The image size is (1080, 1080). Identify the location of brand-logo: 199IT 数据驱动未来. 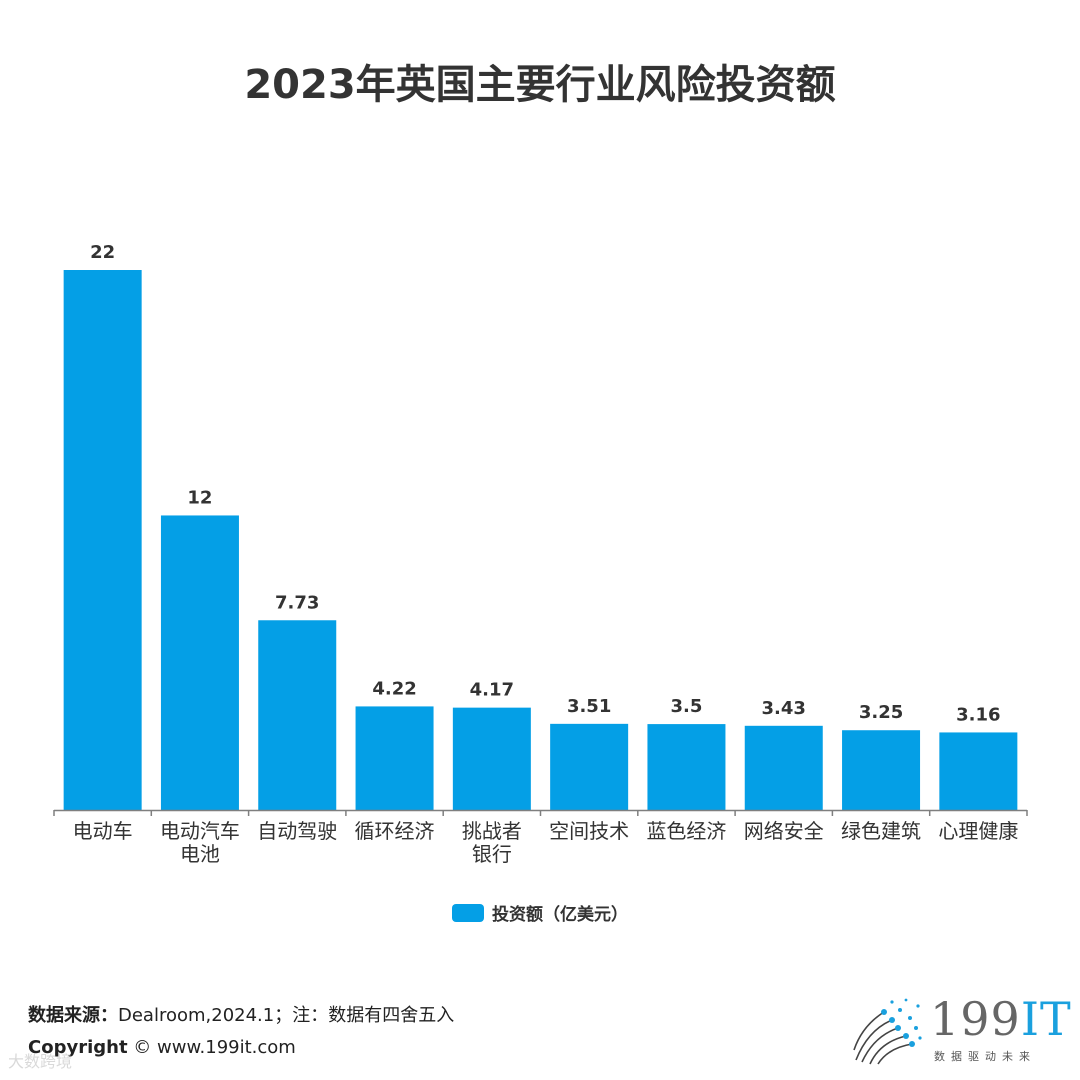
(959, 1030).